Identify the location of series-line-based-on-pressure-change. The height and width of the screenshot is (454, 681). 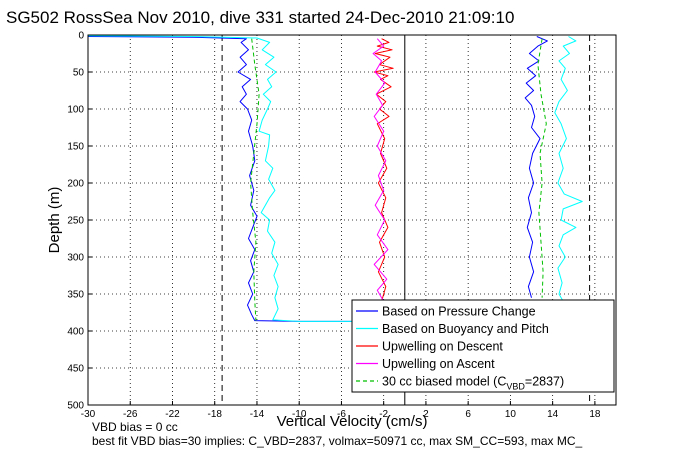
(536, 167).